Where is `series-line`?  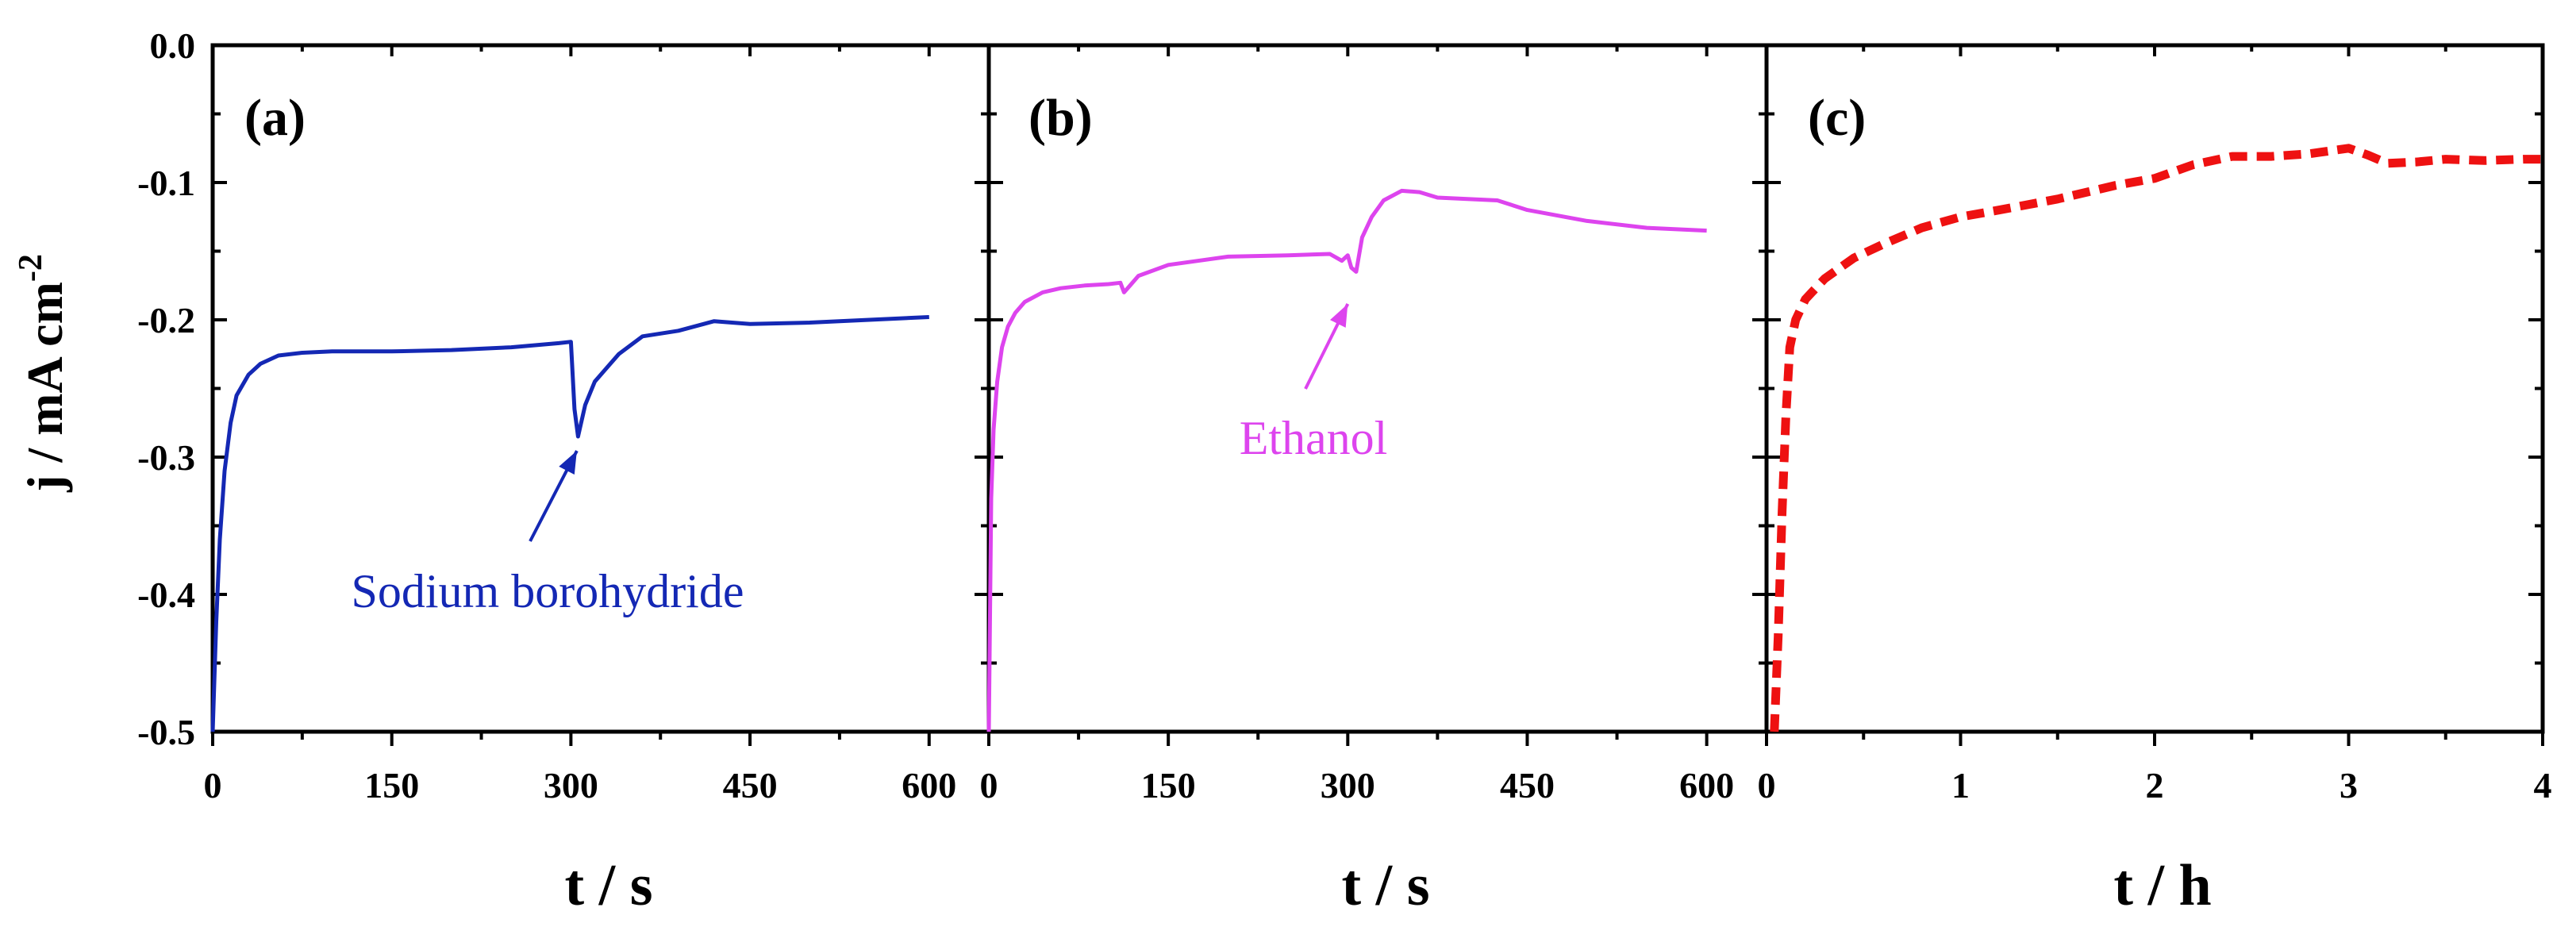
series-line is located at coordinates (569, 523).